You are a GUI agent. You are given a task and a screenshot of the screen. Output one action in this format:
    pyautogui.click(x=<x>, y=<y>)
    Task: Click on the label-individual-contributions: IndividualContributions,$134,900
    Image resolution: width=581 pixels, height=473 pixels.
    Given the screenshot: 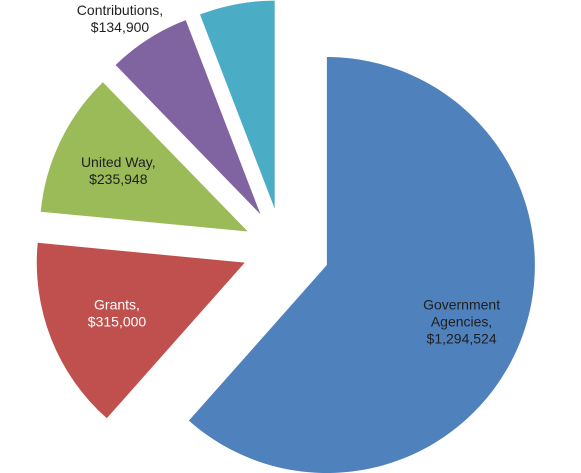 What is the action you would take?
    pyautogui.click(x=120, y=17)
    